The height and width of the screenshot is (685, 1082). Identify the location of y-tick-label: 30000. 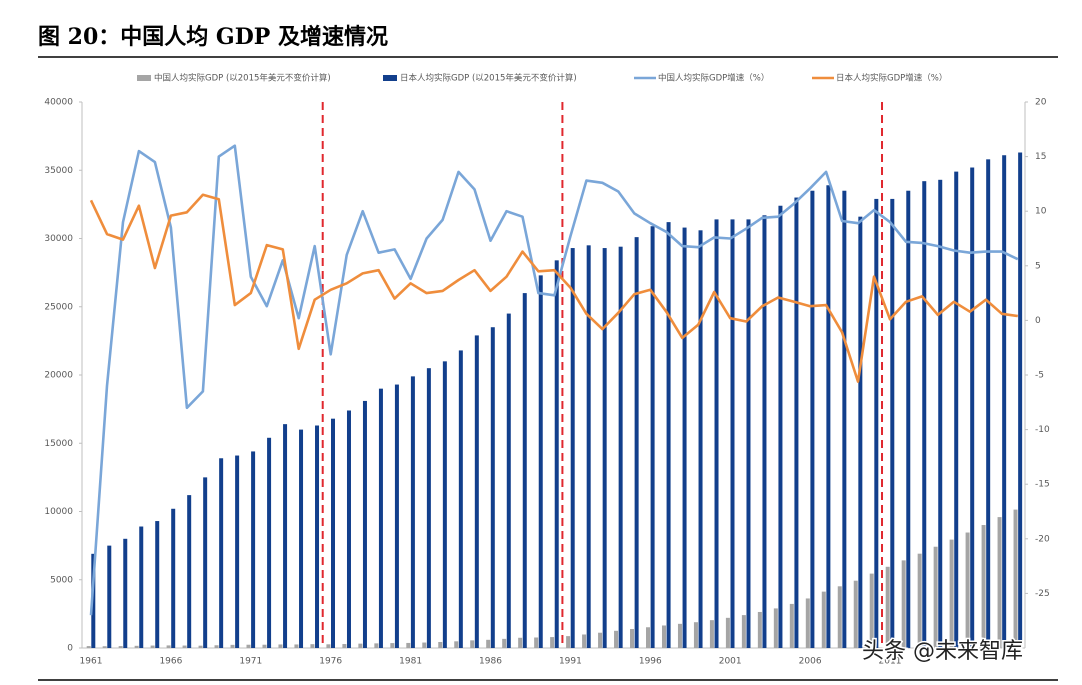
(58, 239).